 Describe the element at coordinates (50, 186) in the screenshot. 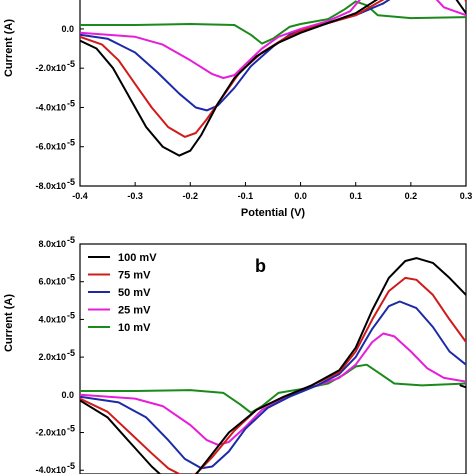

I see `y-tick-label: -8.0x10` at that location.